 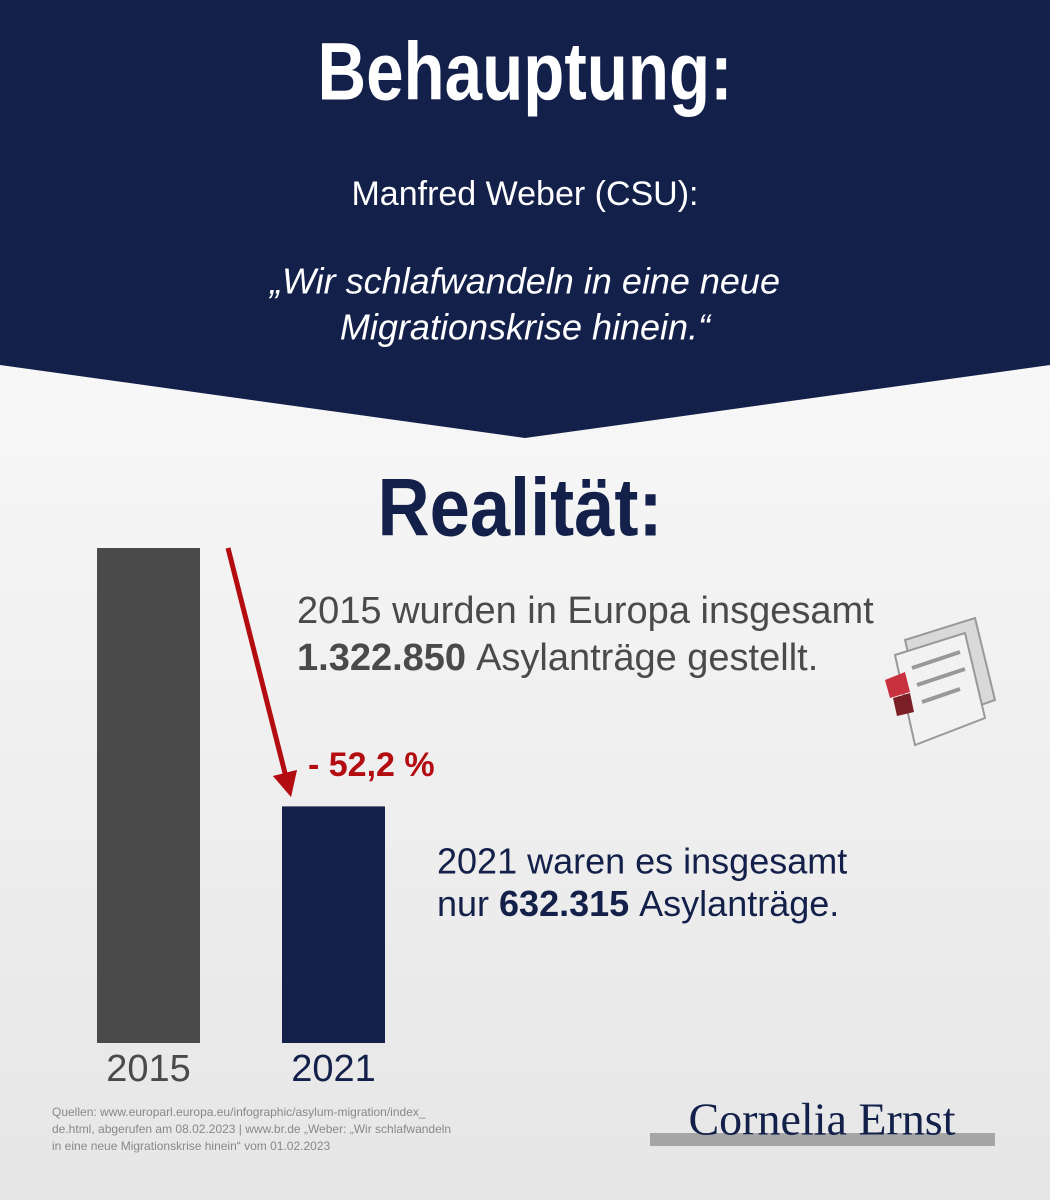 I want to click on logo-bar, so click(x=822, y=1139).